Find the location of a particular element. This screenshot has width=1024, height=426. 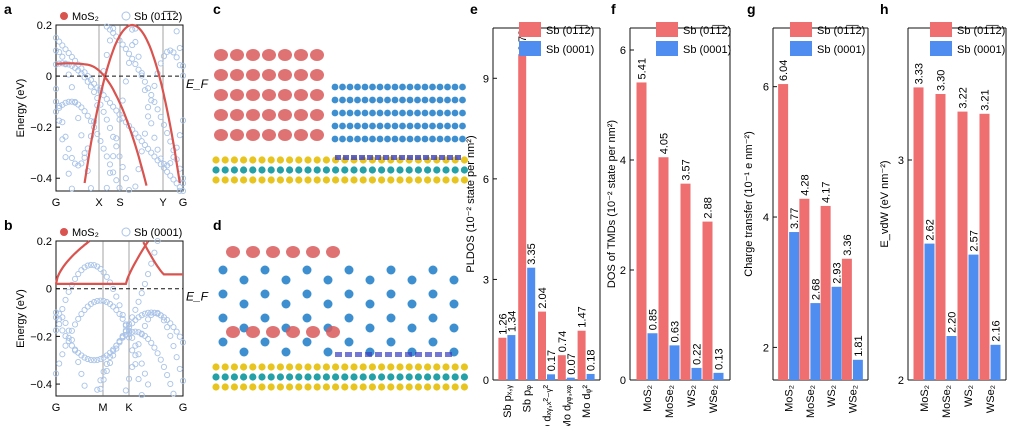

x-category-label: MoSe₂ is located at coordinates (811, 401).